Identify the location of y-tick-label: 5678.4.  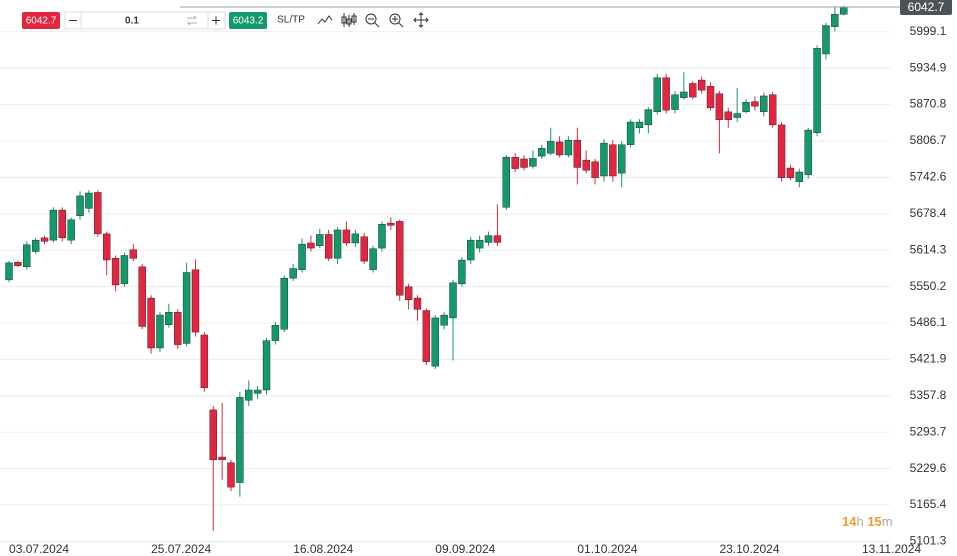
(928, 213).